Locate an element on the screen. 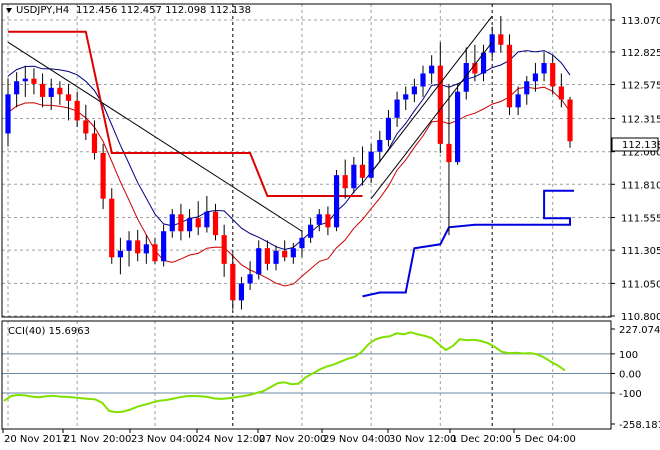 The image size is (660, 450). time-tick-label: 23 Nov 04:00 is located at coordinates (164, 439).